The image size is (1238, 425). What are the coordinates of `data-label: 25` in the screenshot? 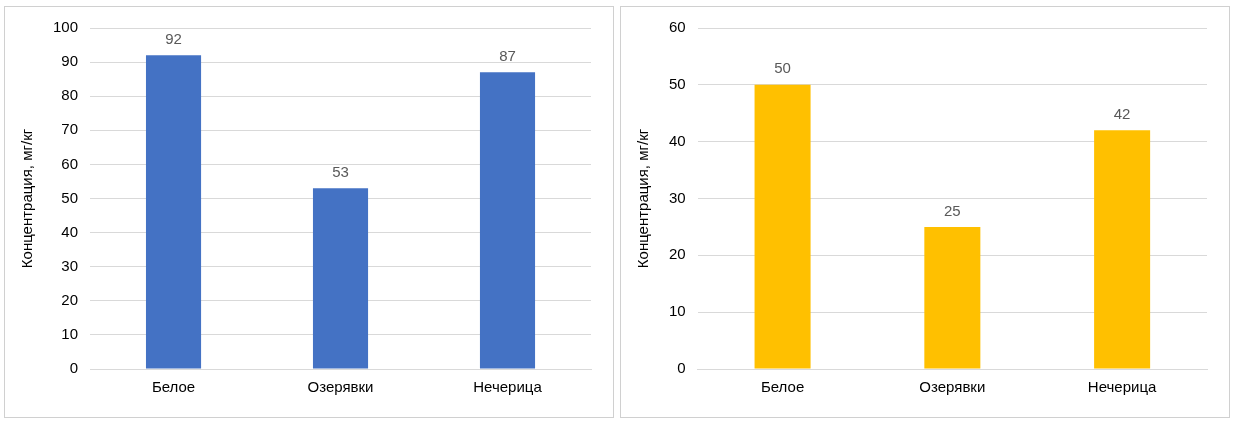 It's located at (952, 210).